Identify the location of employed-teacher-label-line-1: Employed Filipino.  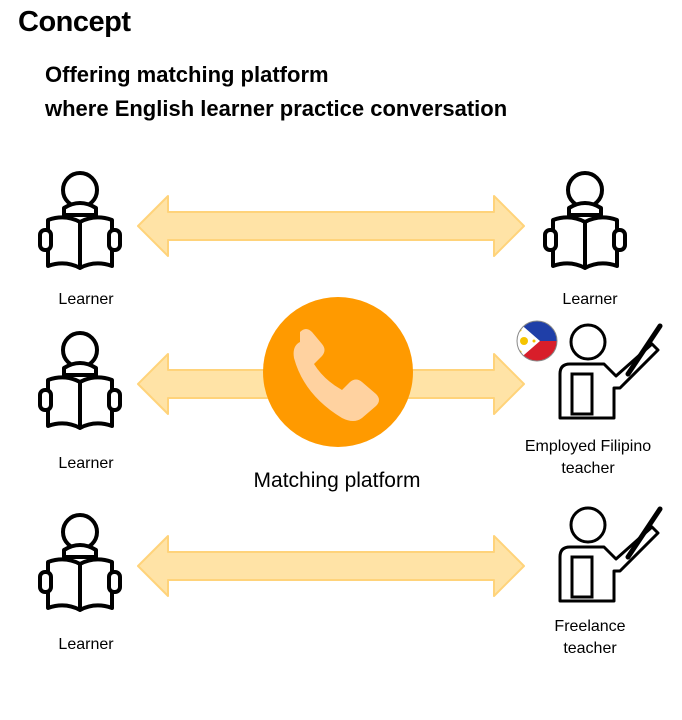
(588, 446).